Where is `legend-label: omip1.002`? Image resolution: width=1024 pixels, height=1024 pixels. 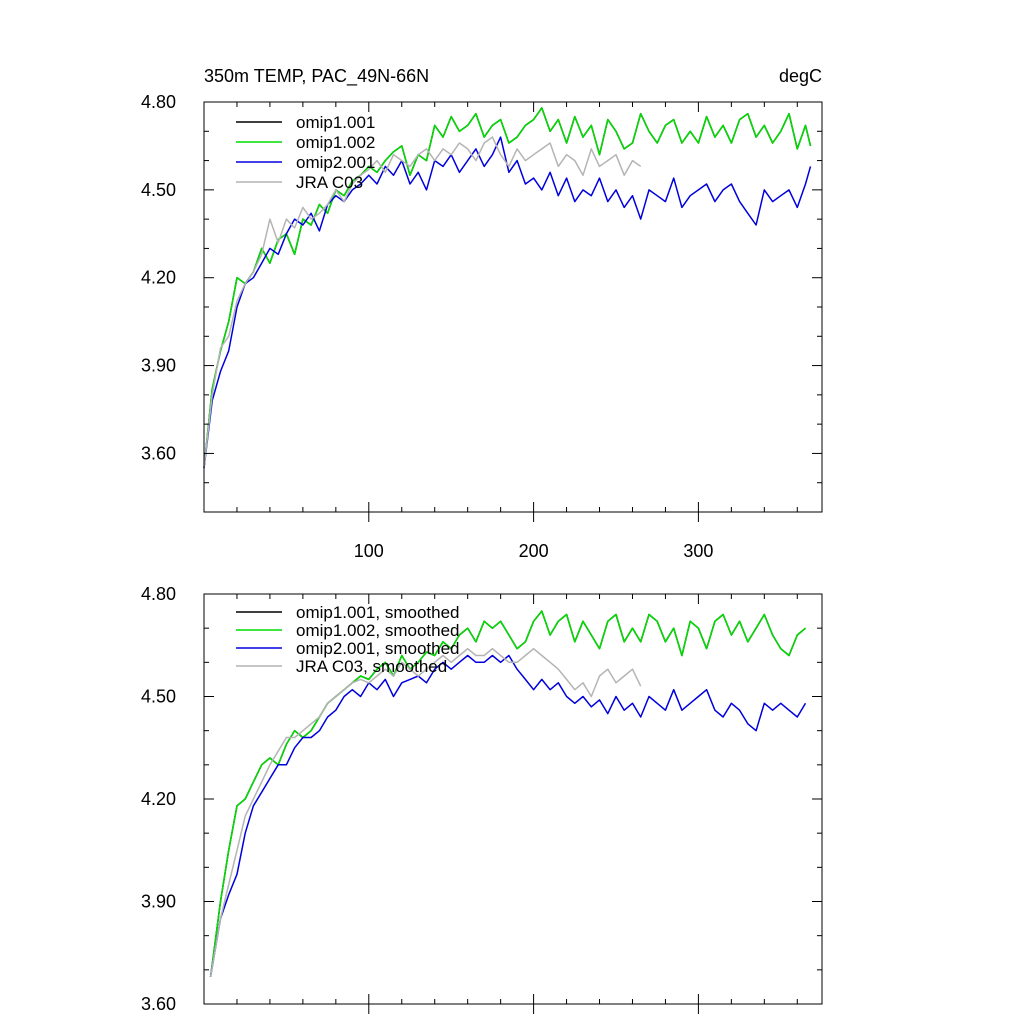
legend-label: omip1.002 is located at coordinates (335, 142).